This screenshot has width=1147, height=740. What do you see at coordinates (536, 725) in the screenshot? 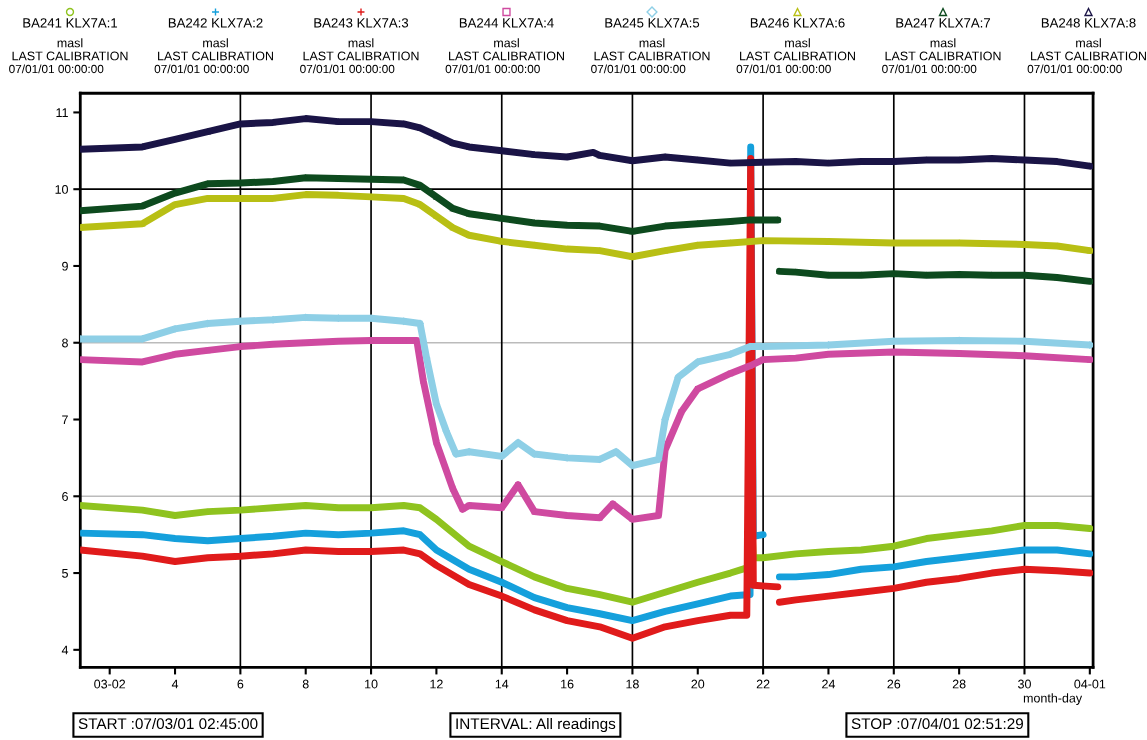
I see `text: INTERVAL: All readings` at bounding box center [536, 725].